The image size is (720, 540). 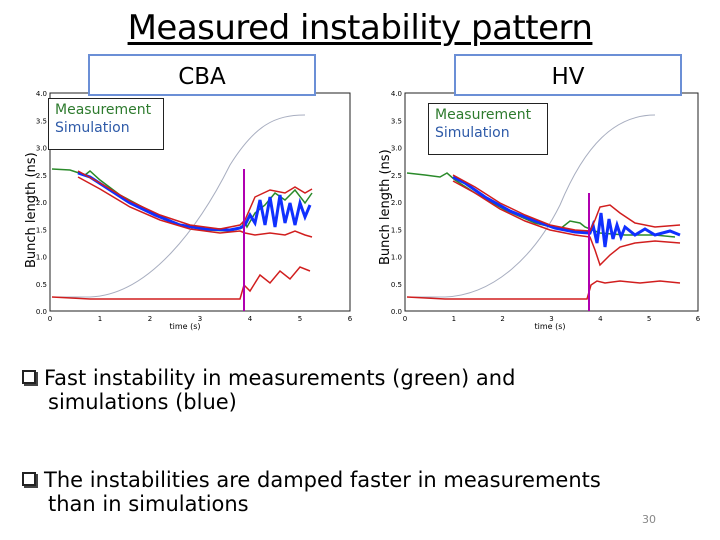 What do you see at coordinates (250, 319) in the screenshot?
I see `cba-xtick-label: 4` at bounding box center [250, 319].